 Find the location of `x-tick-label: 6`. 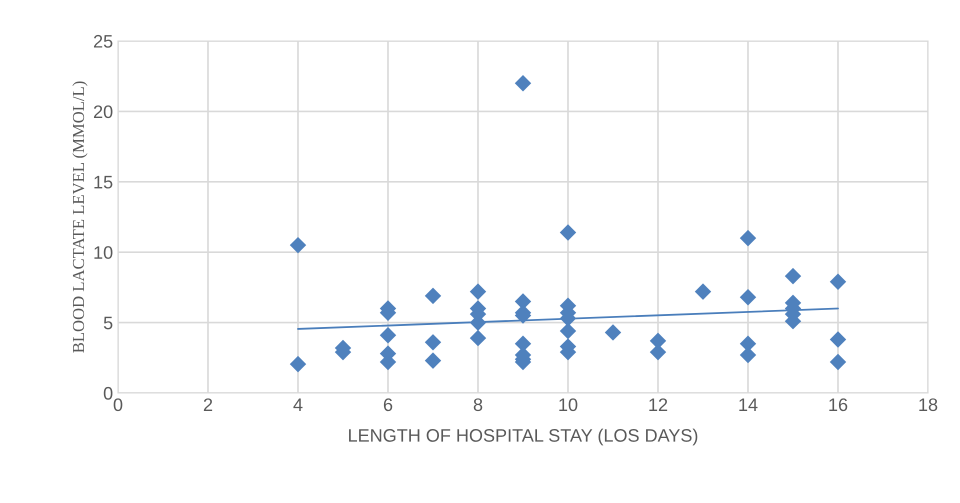

x-tick-label: 6 is located at coordinates (388, 405).